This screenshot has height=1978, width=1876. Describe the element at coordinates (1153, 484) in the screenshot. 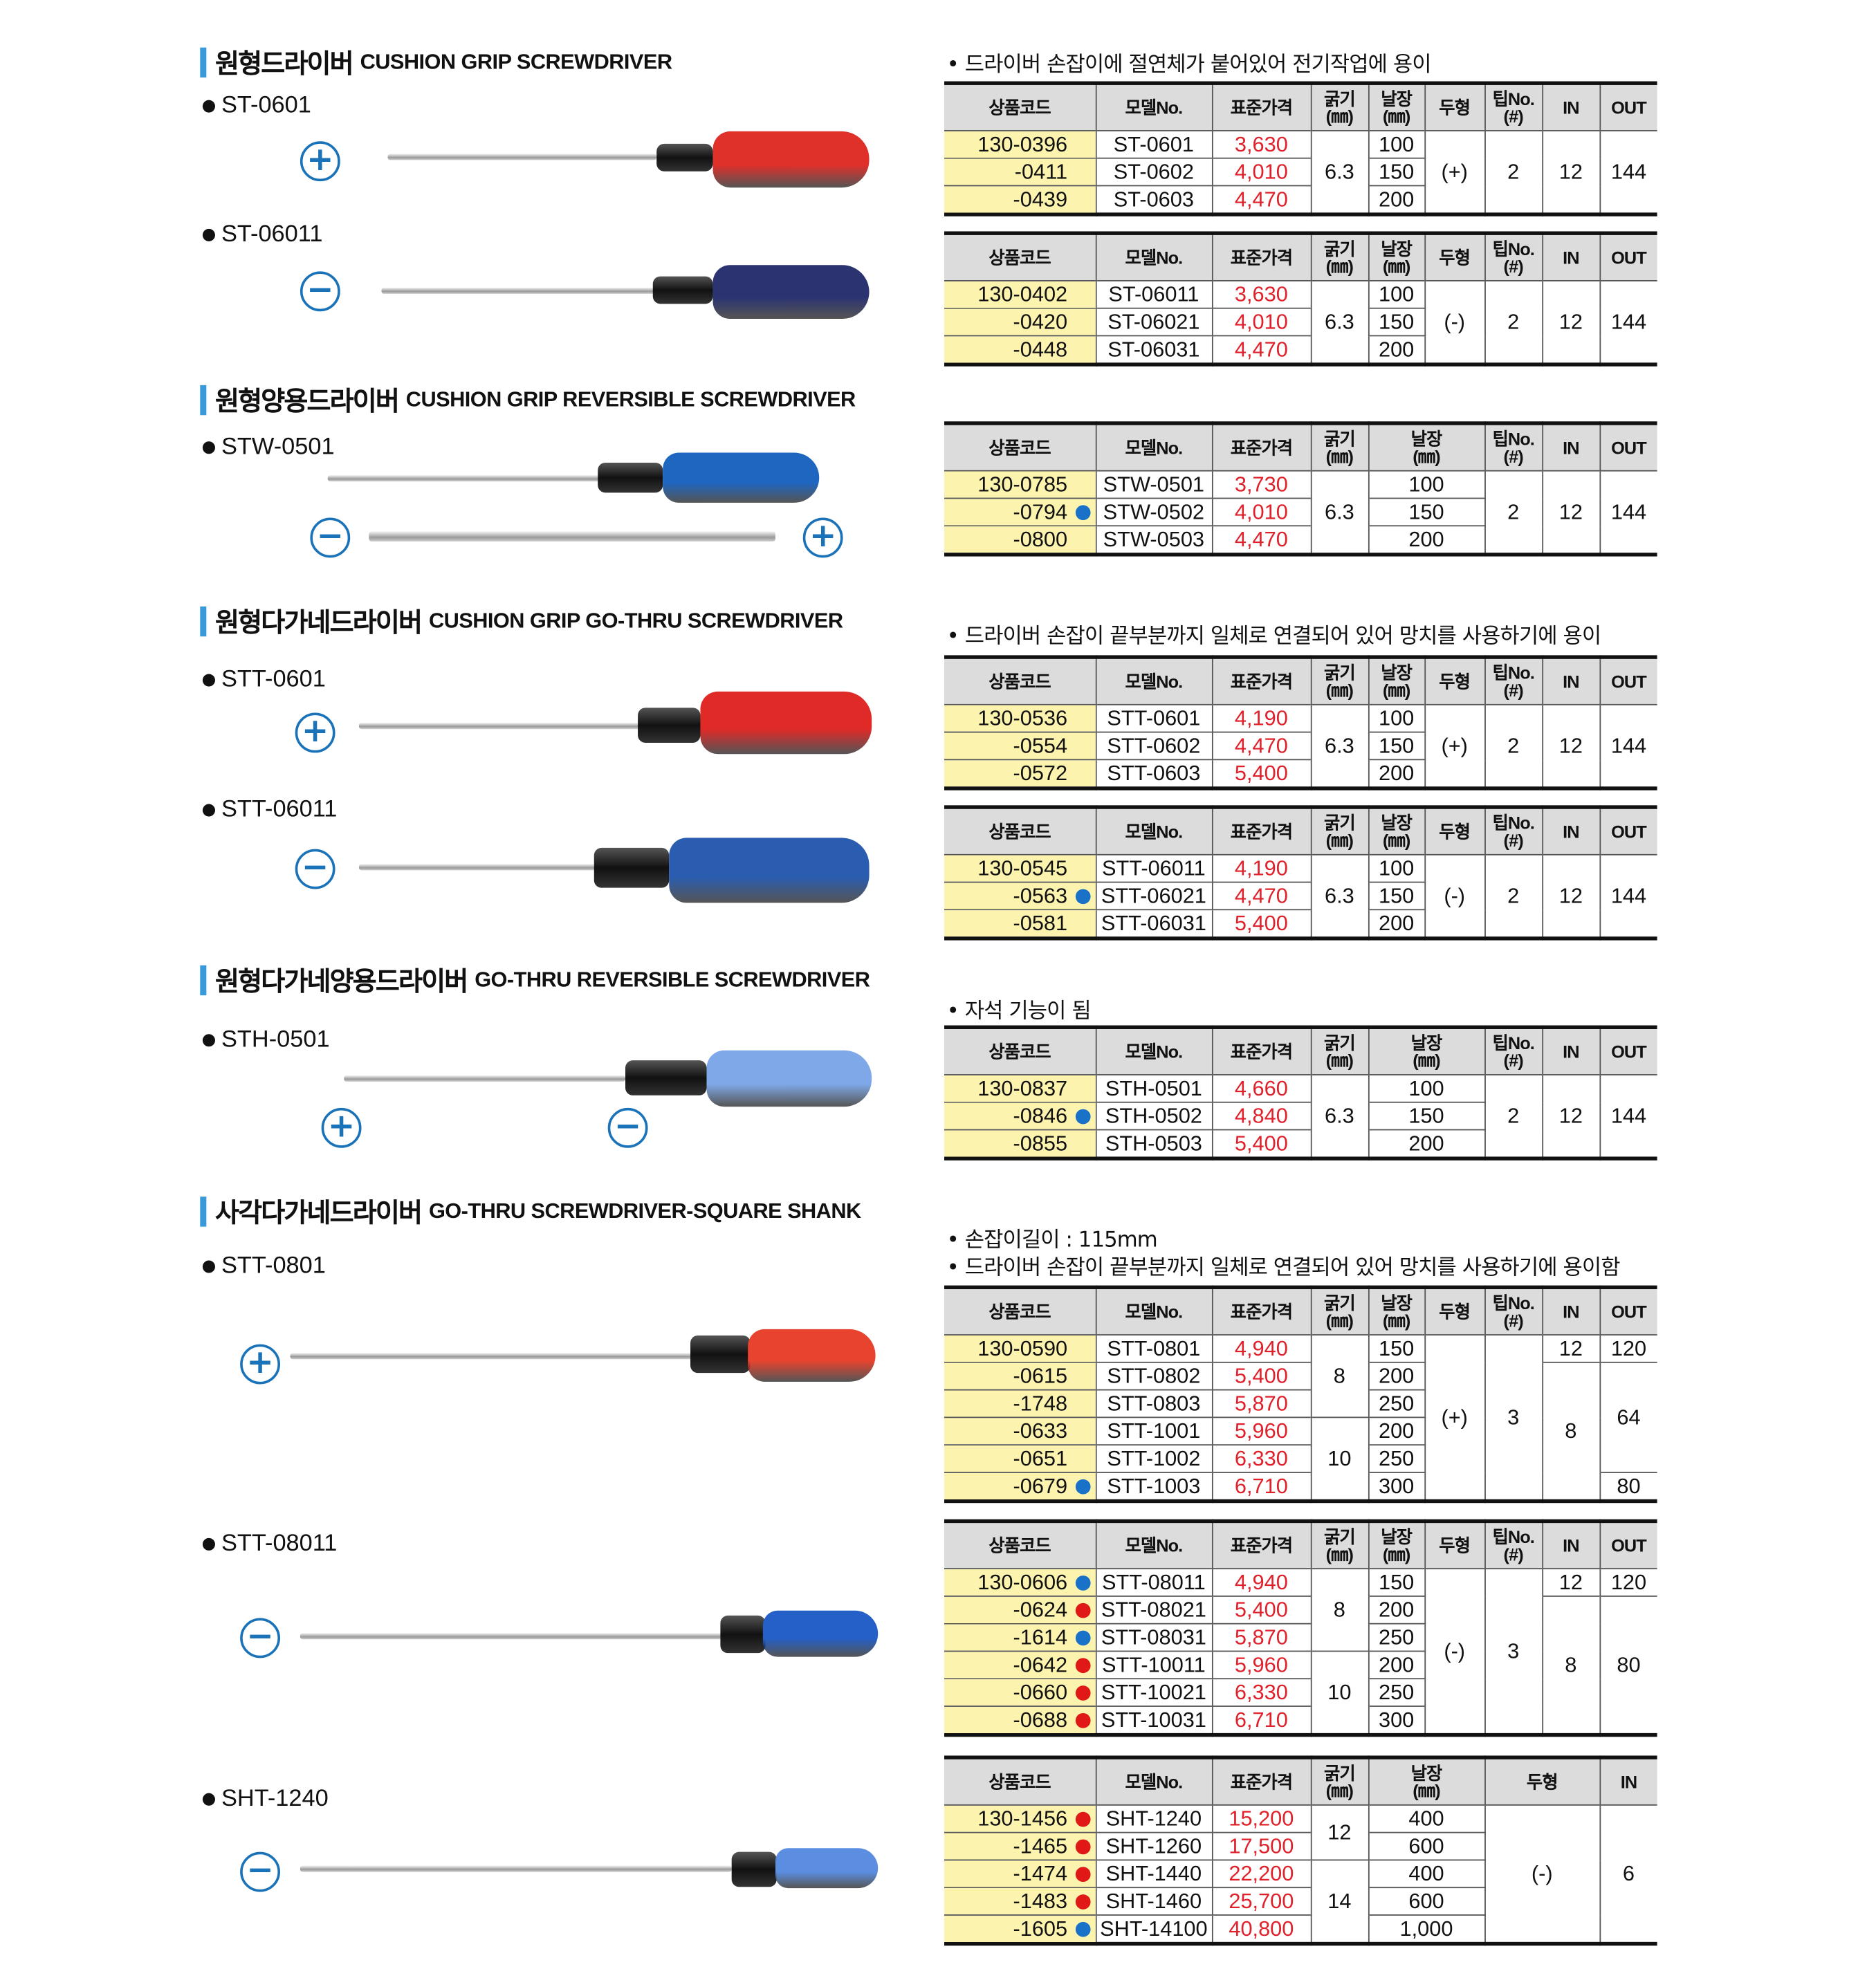

I see `model-no: STW-0501` at that location.